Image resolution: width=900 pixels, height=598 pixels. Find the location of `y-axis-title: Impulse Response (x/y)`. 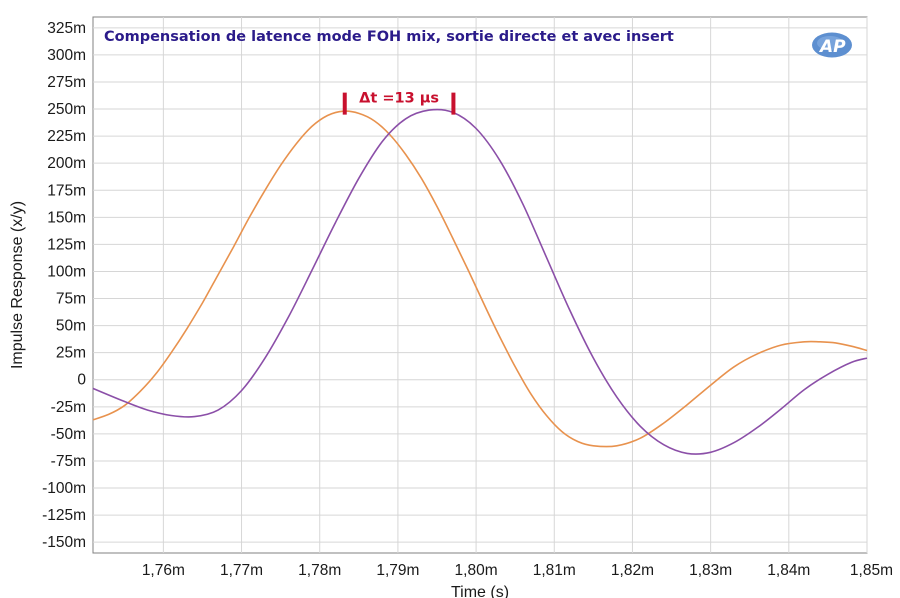

y-axis-title: Impulse Response (x/y) is located at coordinates (17, 285).